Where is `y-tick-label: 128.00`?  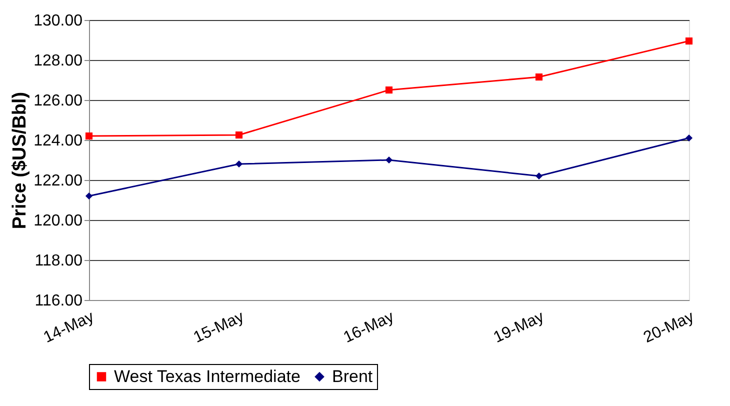
y-tick-label: 128.00 is located at coordinates (58, 61).